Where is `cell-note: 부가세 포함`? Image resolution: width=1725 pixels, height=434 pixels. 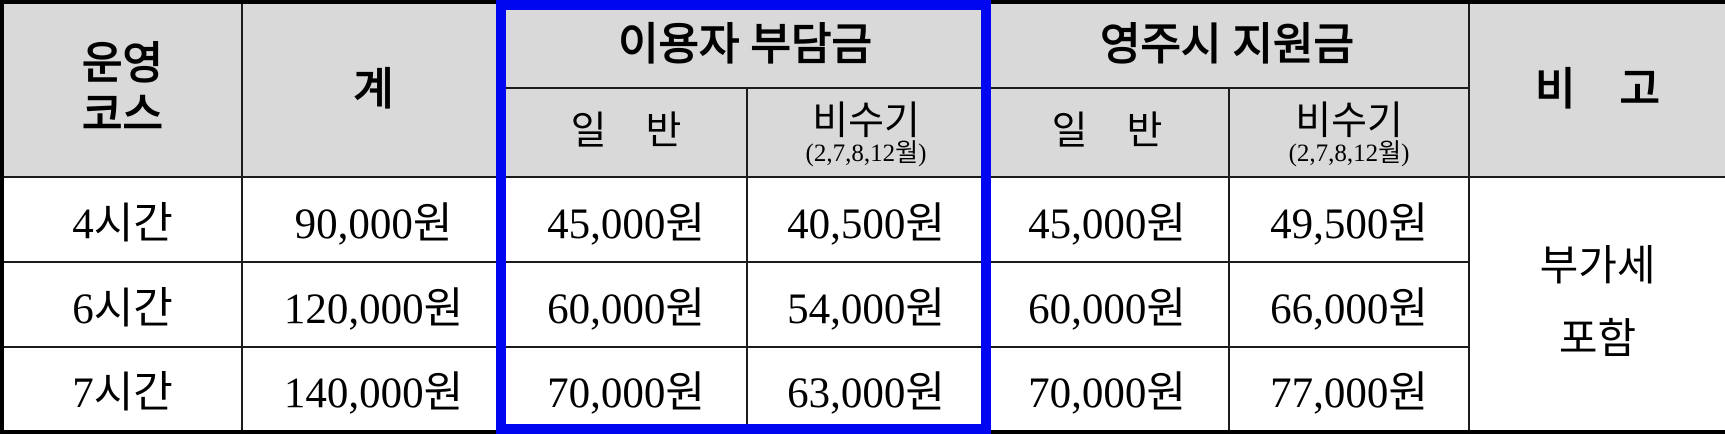 cell-note: 부가세 포함 is located at coordinates (1596, 304).